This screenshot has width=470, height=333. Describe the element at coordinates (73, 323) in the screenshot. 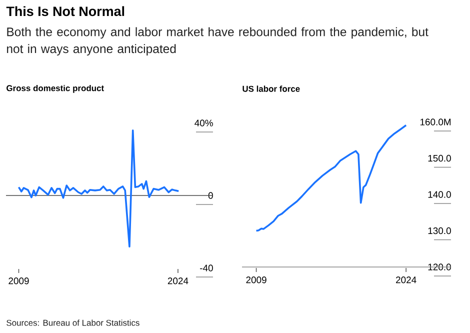

I see `source-note: Sources: Bureau of Labor Statistics` at that location.